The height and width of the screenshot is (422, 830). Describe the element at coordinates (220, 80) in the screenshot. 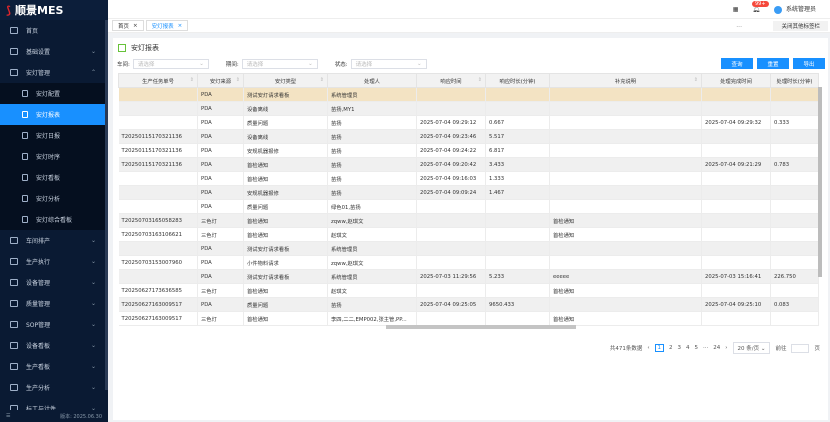

I see `column-header: 安灯来源 ⇕` at that location.